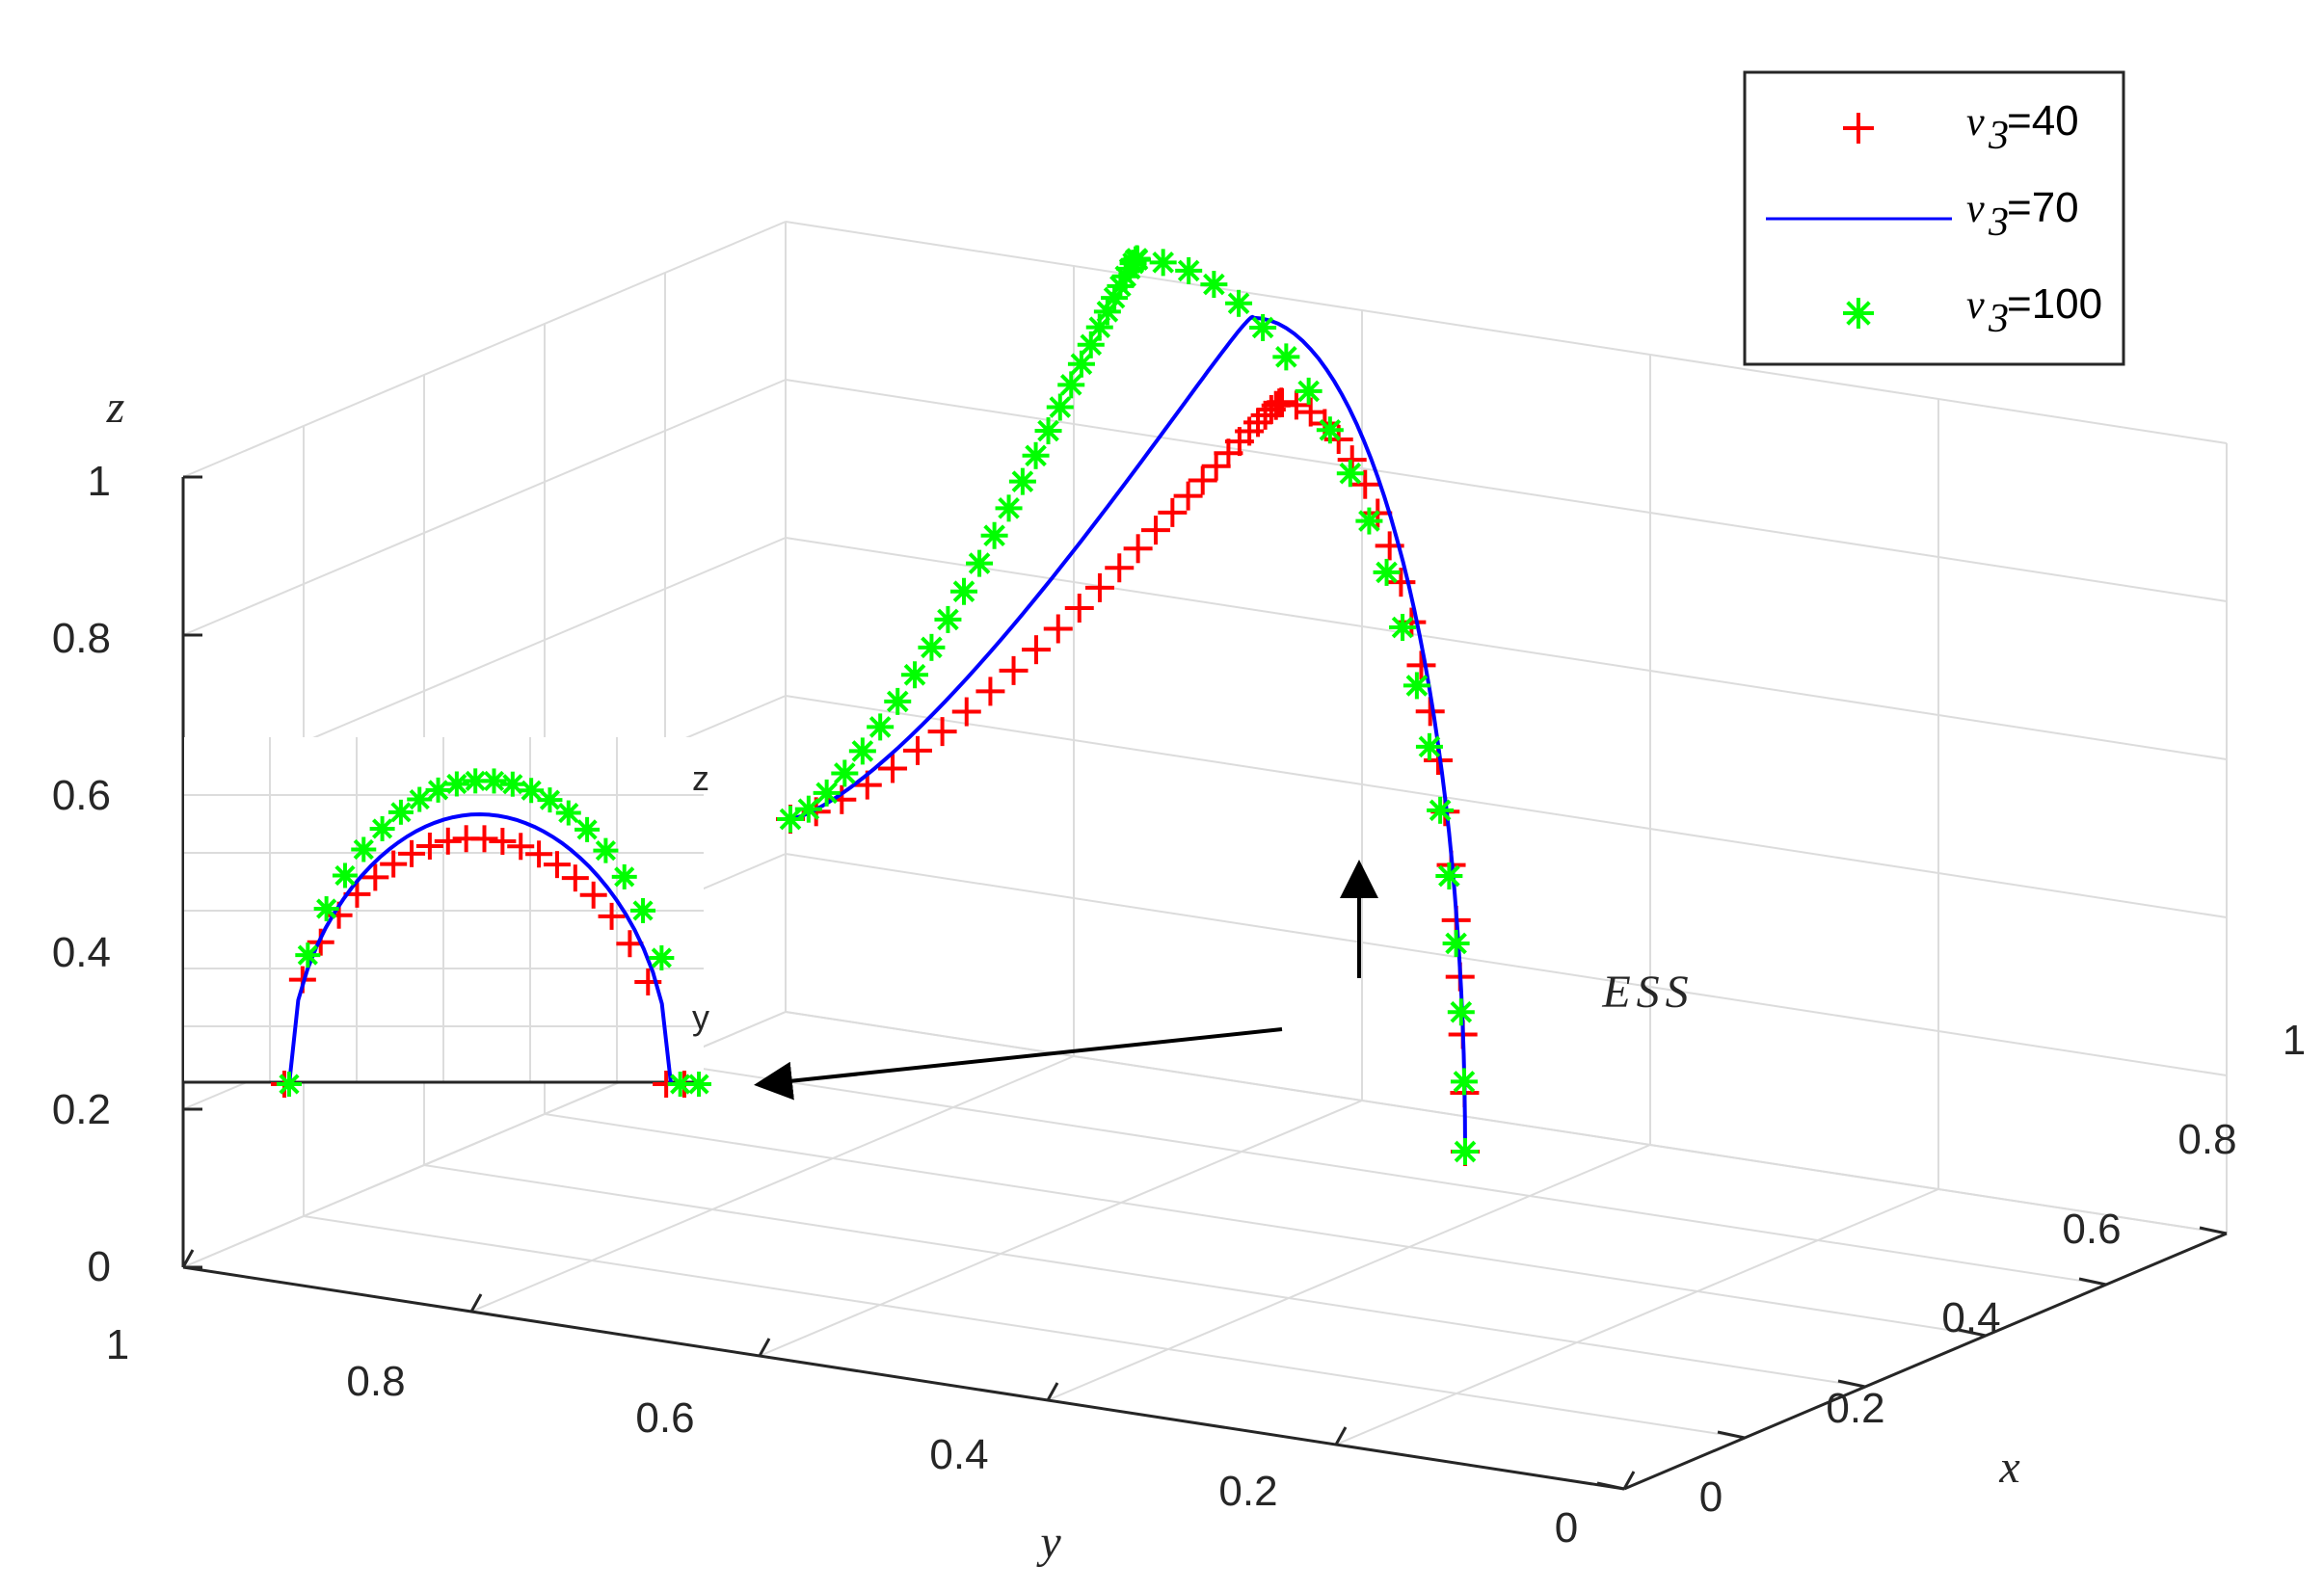 The image size is (2324, 1592). Describe the element at coordinates (2091, 1229) in the screenshot. I see `x-tick: 0.6` at that location.